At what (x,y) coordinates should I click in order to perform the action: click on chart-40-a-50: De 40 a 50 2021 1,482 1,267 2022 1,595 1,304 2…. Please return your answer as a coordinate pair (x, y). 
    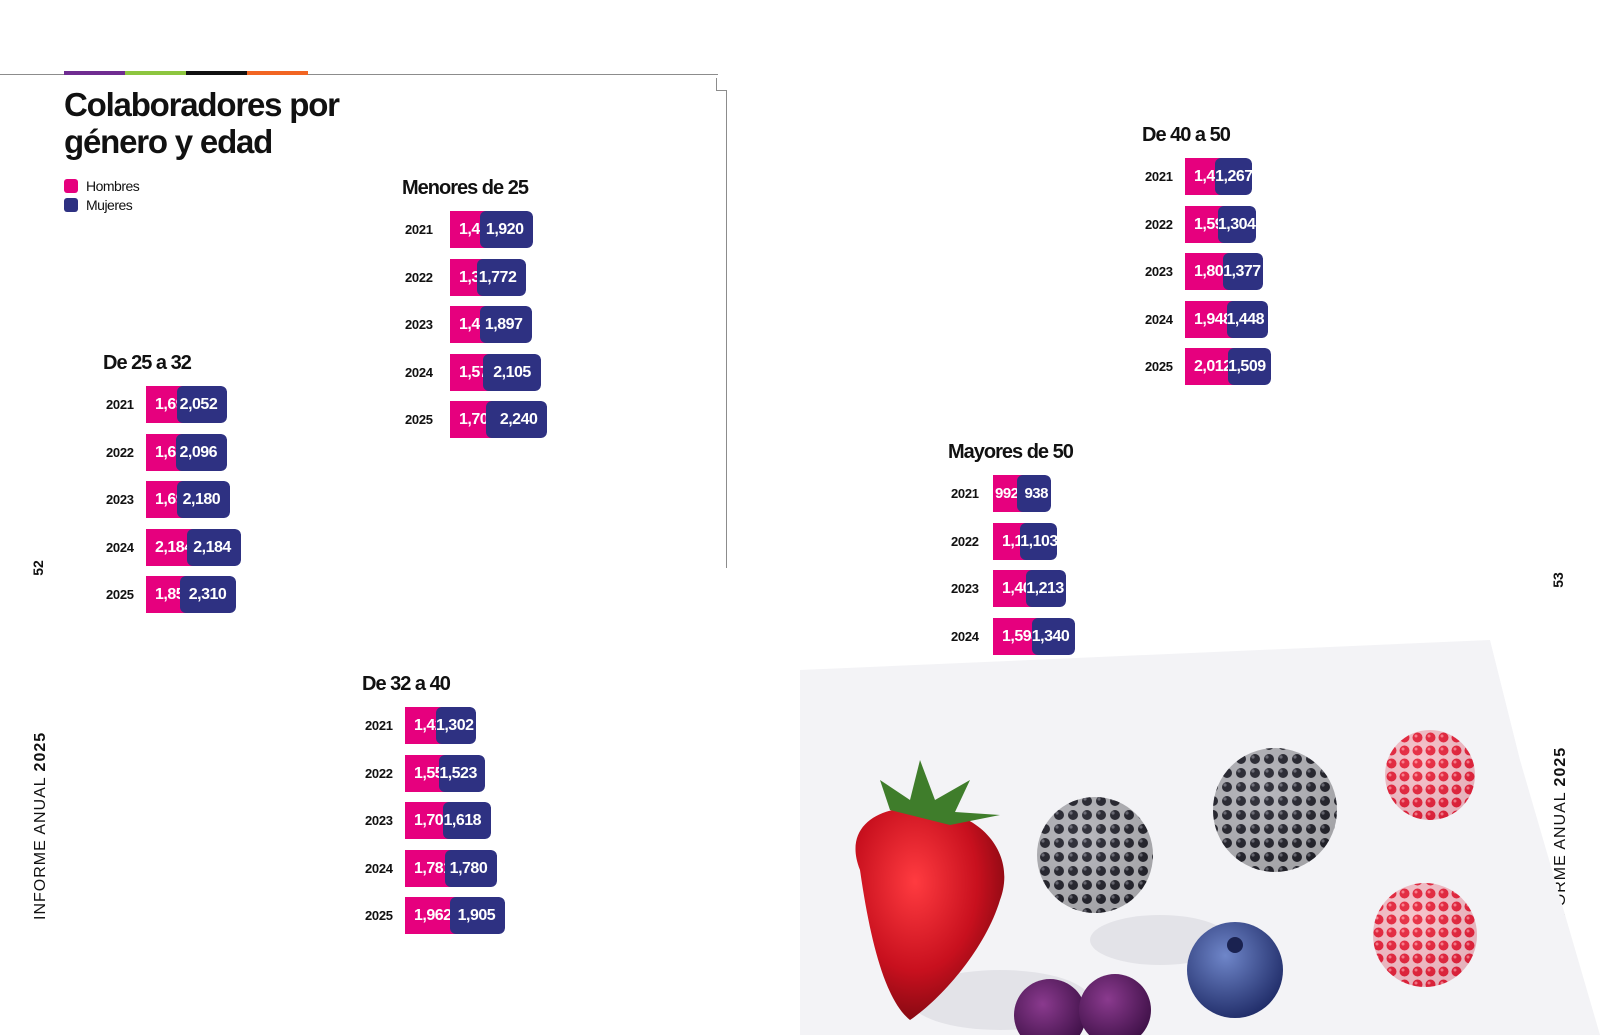
    Looking at the image, I should click on (1206, 254).